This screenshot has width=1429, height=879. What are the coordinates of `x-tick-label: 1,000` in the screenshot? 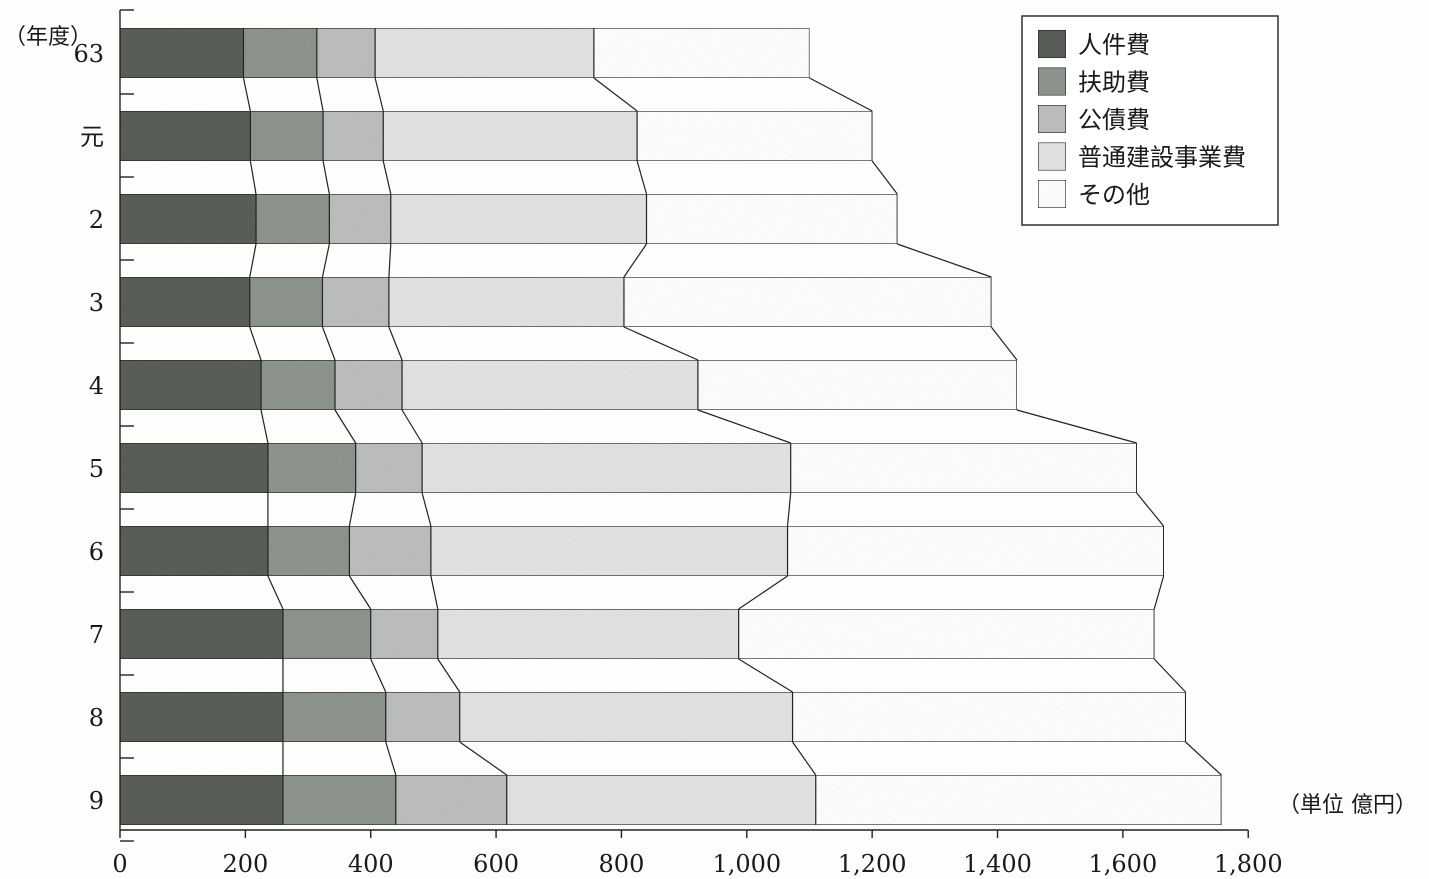 It's located at (746, 864).